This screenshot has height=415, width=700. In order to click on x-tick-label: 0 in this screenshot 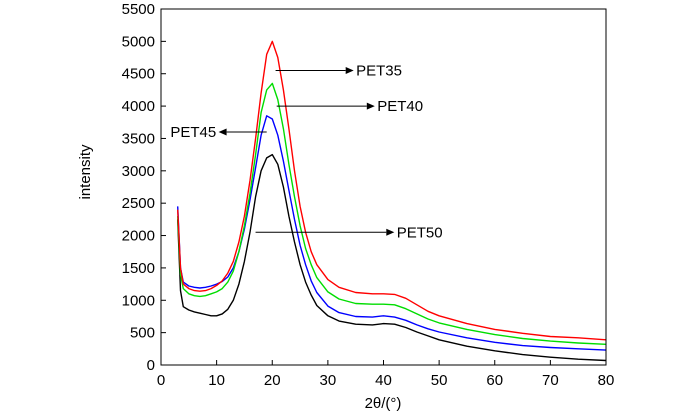, I will do `click(161, 380)`.